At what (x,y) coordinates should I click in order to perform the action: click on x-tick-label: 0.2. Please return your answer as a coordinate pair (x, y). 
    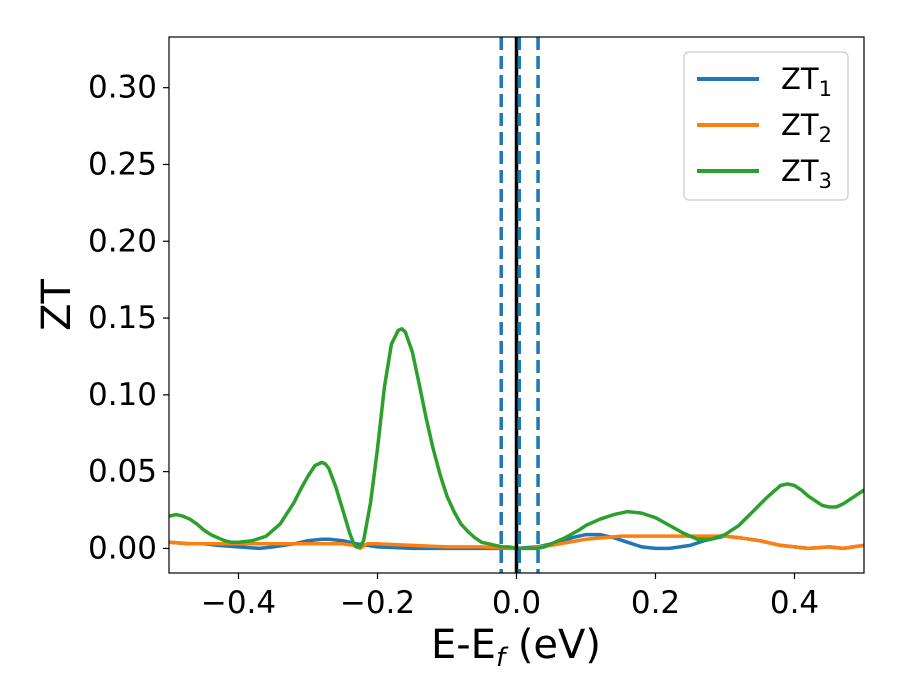
    Looking at the image, I should click on (655, 603).